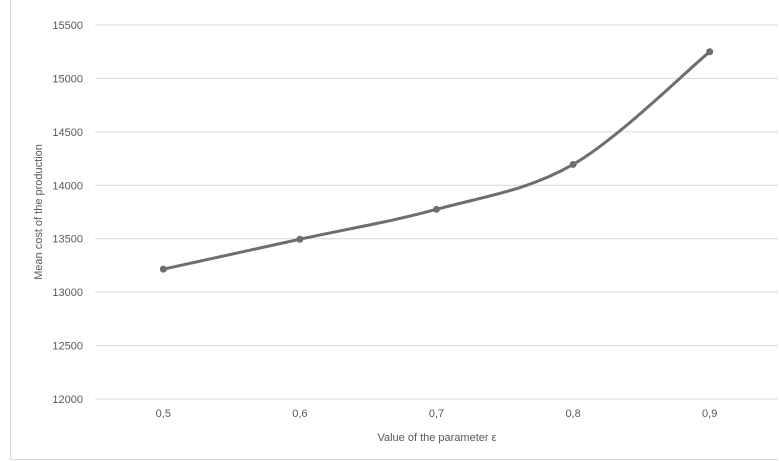  I want to click on x-tick-label: 0,8, so click(572, 414).